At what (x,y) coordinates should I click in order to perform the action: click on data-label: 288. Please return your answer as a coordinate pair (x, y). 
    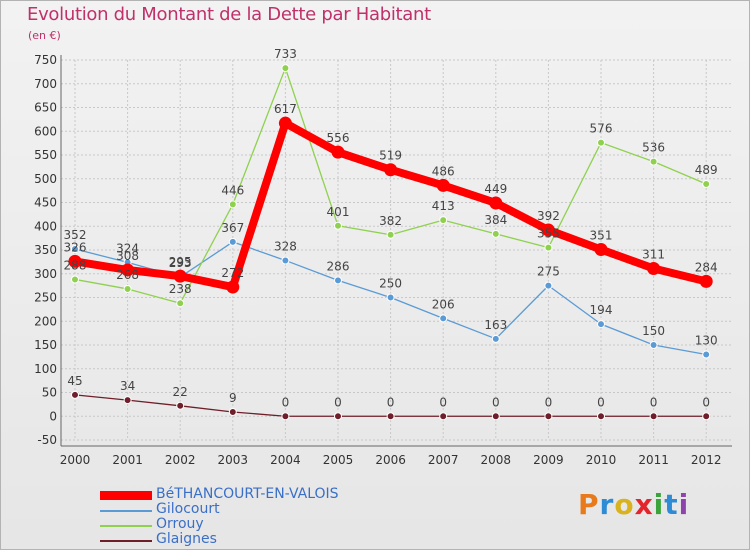
    Looking at the image, I should click on (75, 265).